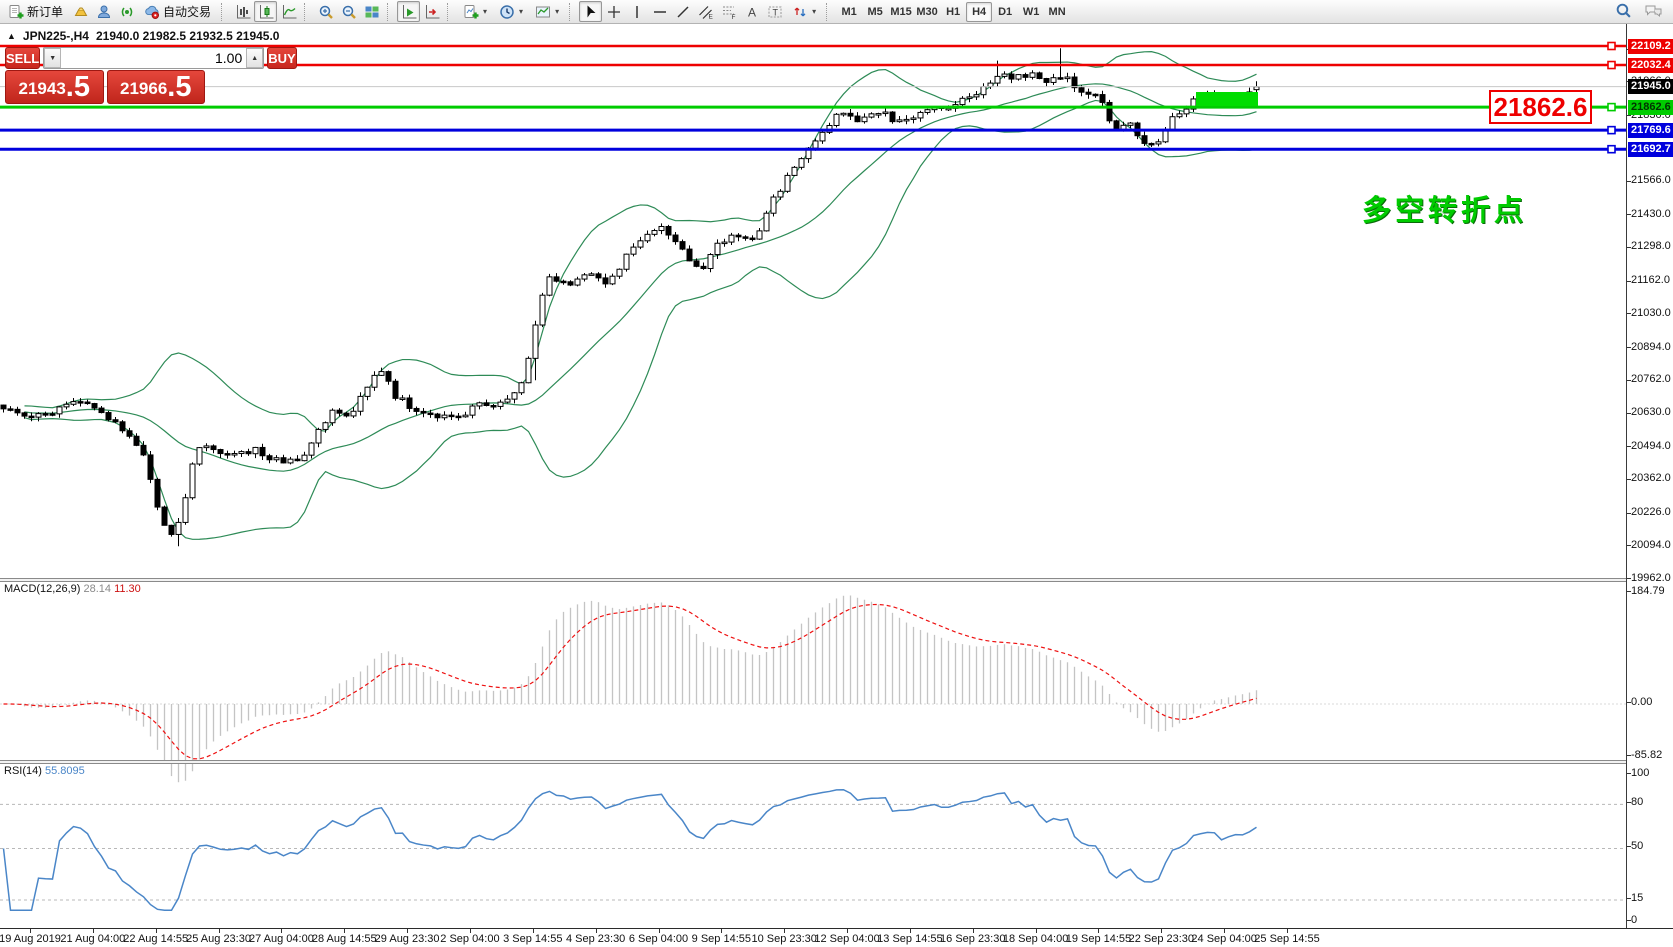 This screenshot has height=947, width=1673. I want to click on price-tick: 21030.0, so click(1651, 312).